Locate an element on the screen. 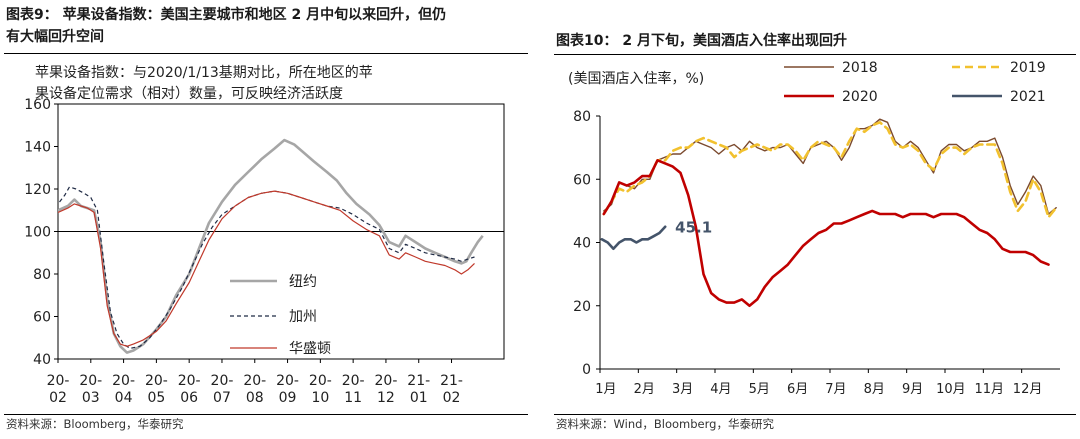 This screenshot has height=439, width=1080. left-xtick-month: 07 is located at coordinates (222, 398).